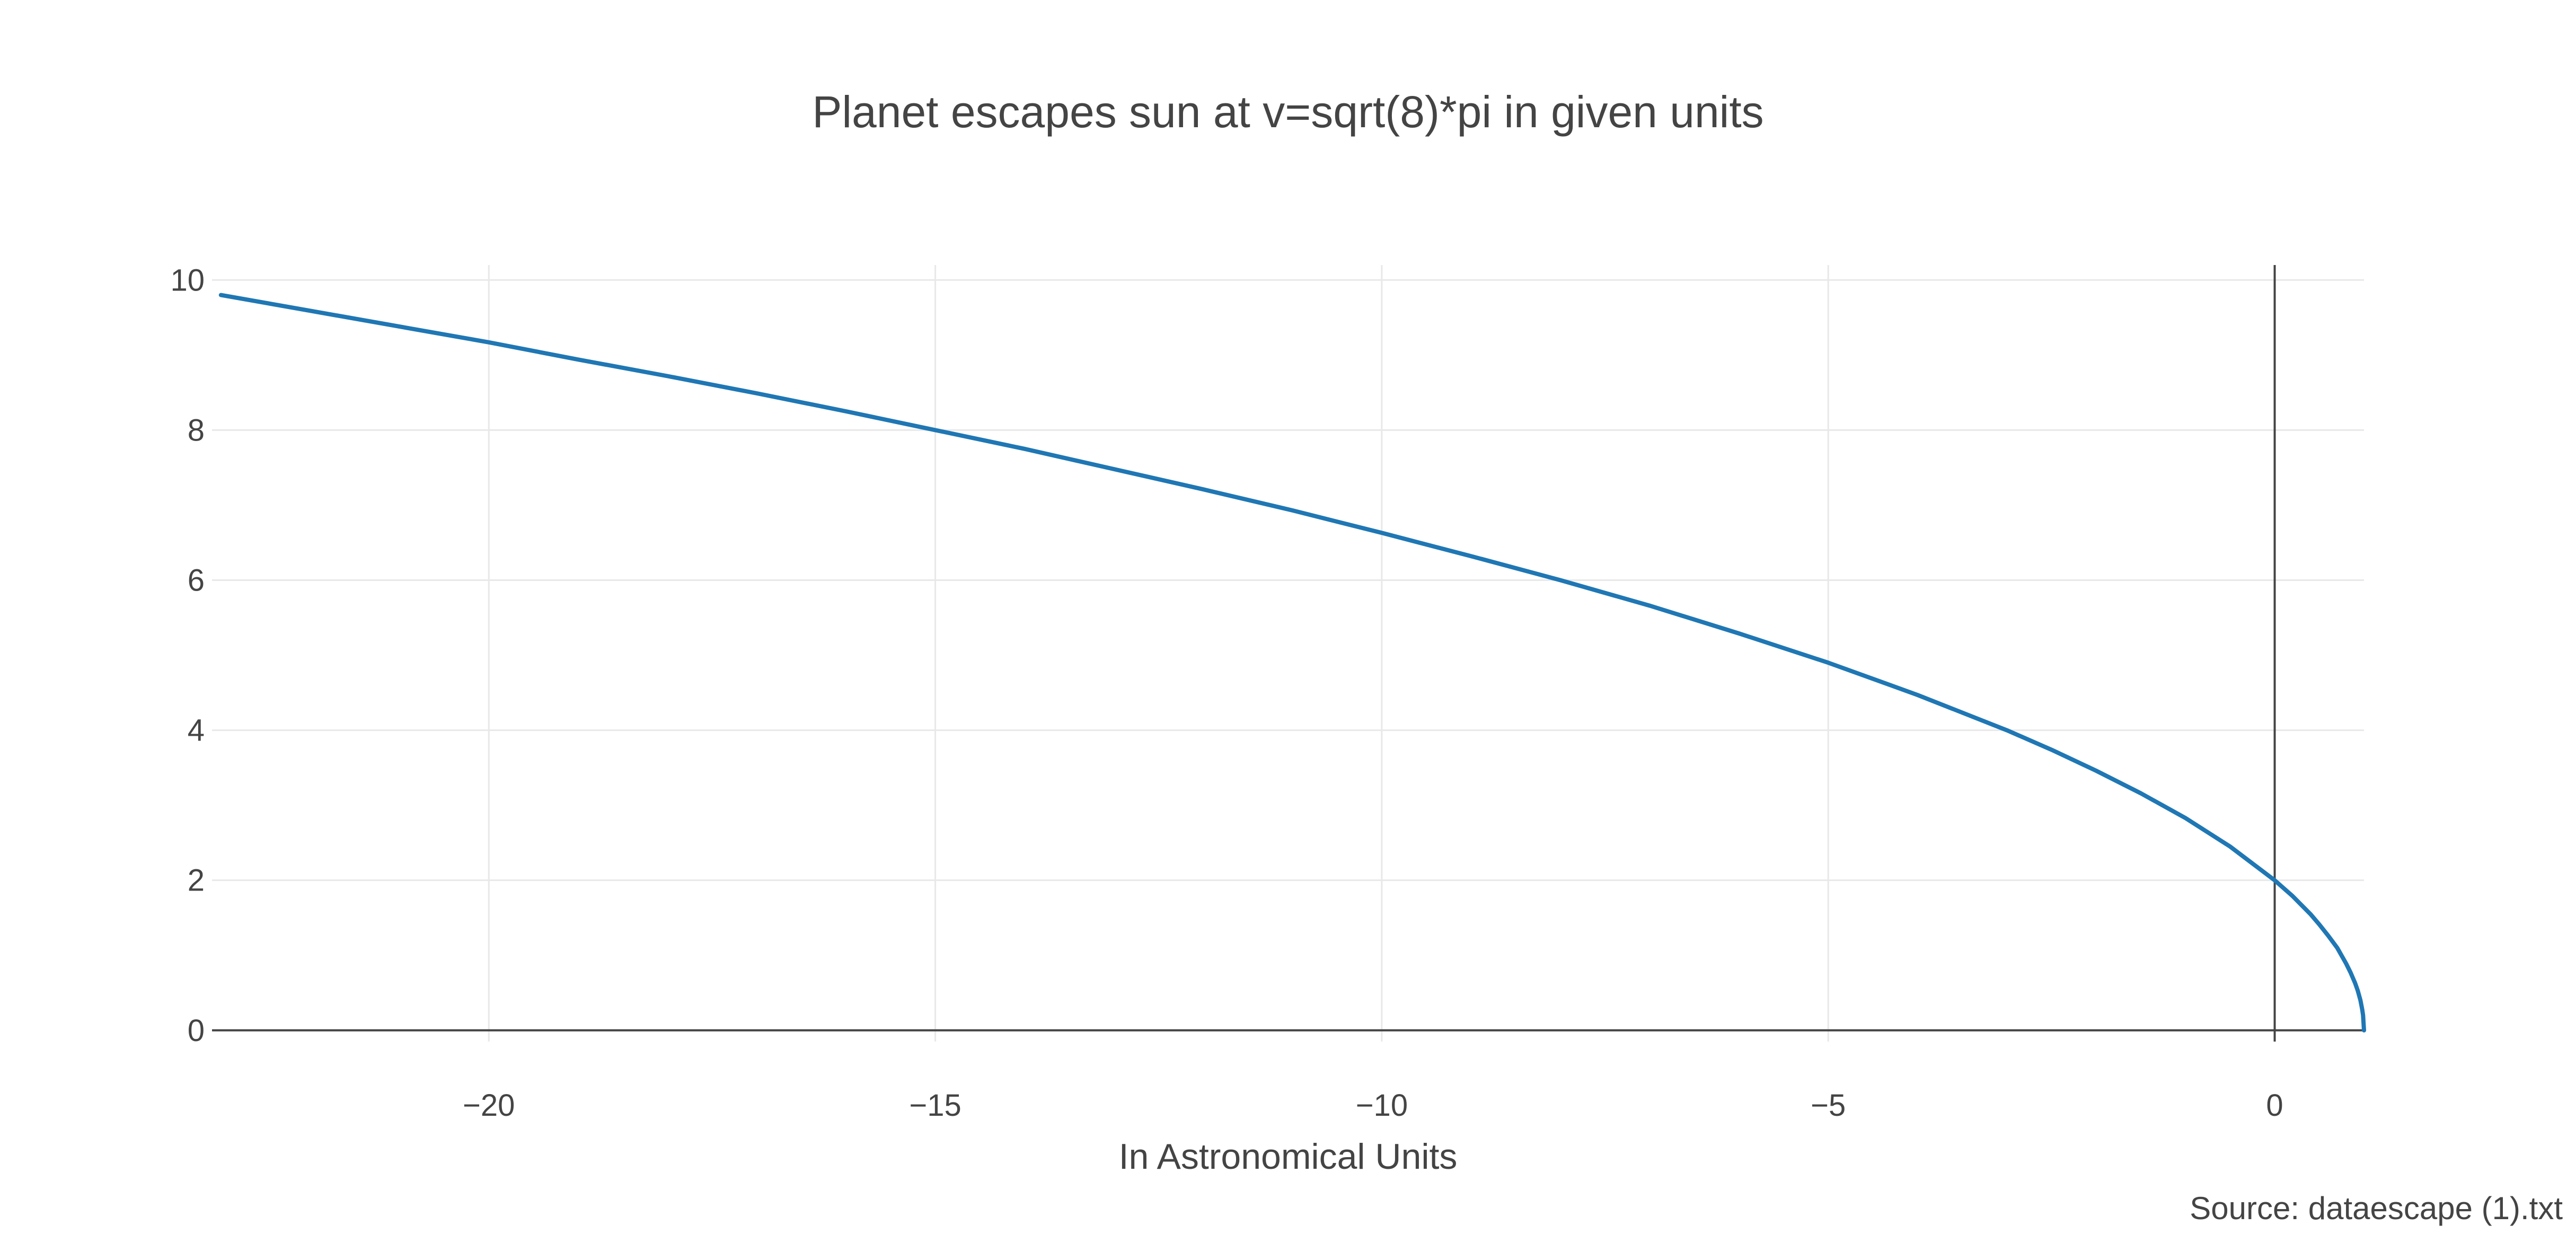 This screenshot has width=2576, height=1243. I want to click on source-note: Source: dataescape (1).txt, so click(2376, 1208).